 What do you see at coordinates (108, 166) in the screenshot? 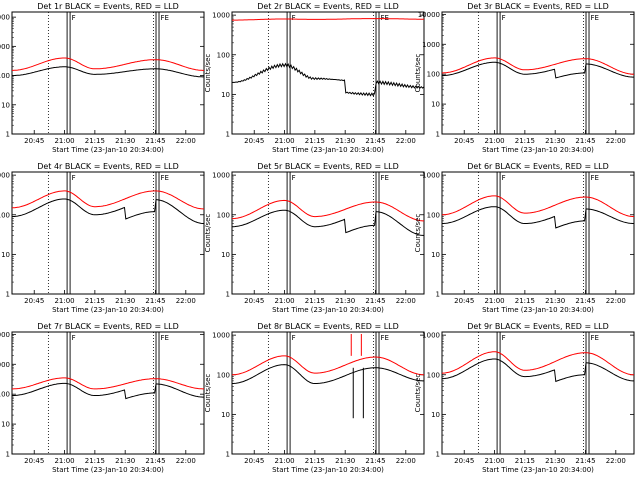
I see `panel-title: Det 4r BLACK = Events, RED = LLD` at bounding box center [108, 166].